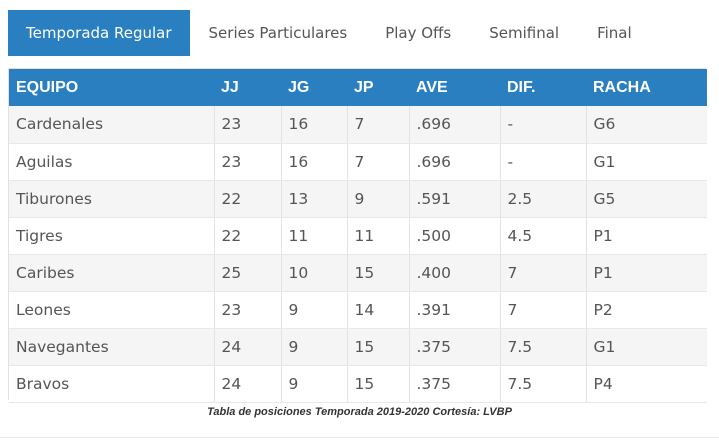 The height and width of the screenshot is (445, 719). What do you see at coordinates (455, 273) in the screenshot?
I see `ave-cell: .400` at bounding box center [455, 273].